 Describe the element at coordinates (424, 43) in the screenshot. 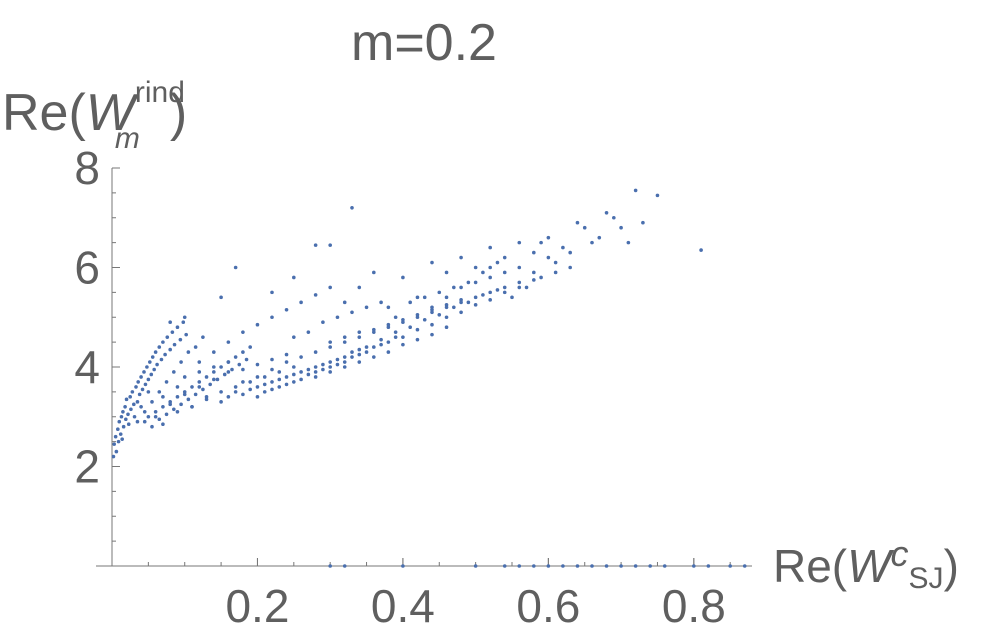

I see `chart-title: m=0.2` at that location.